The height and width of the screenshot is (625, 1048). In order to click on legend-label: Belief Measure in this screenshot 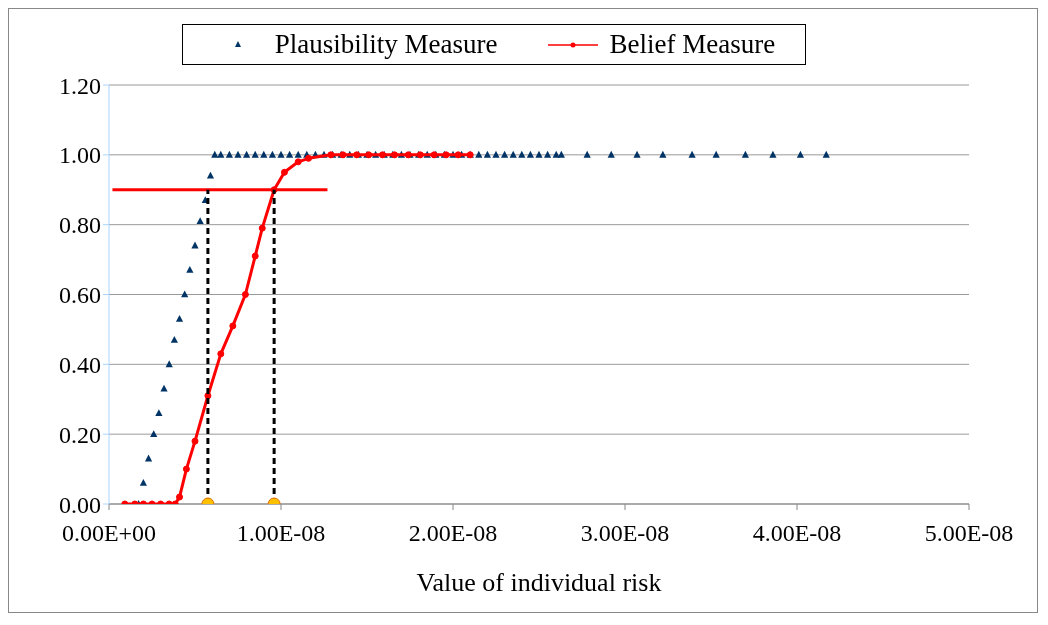, I will do `click(692, 44)`.